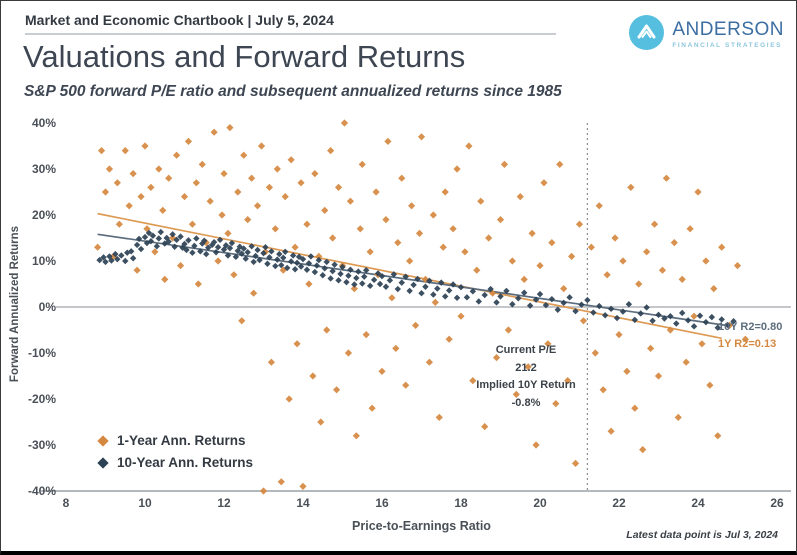 Image resolution: width=797 pixels, height=555 pixels. What do you see at coordinates (103, 440) in the screenshot?
I see `diamond-swatch-1y-icon` at bounding box center [103, 440].